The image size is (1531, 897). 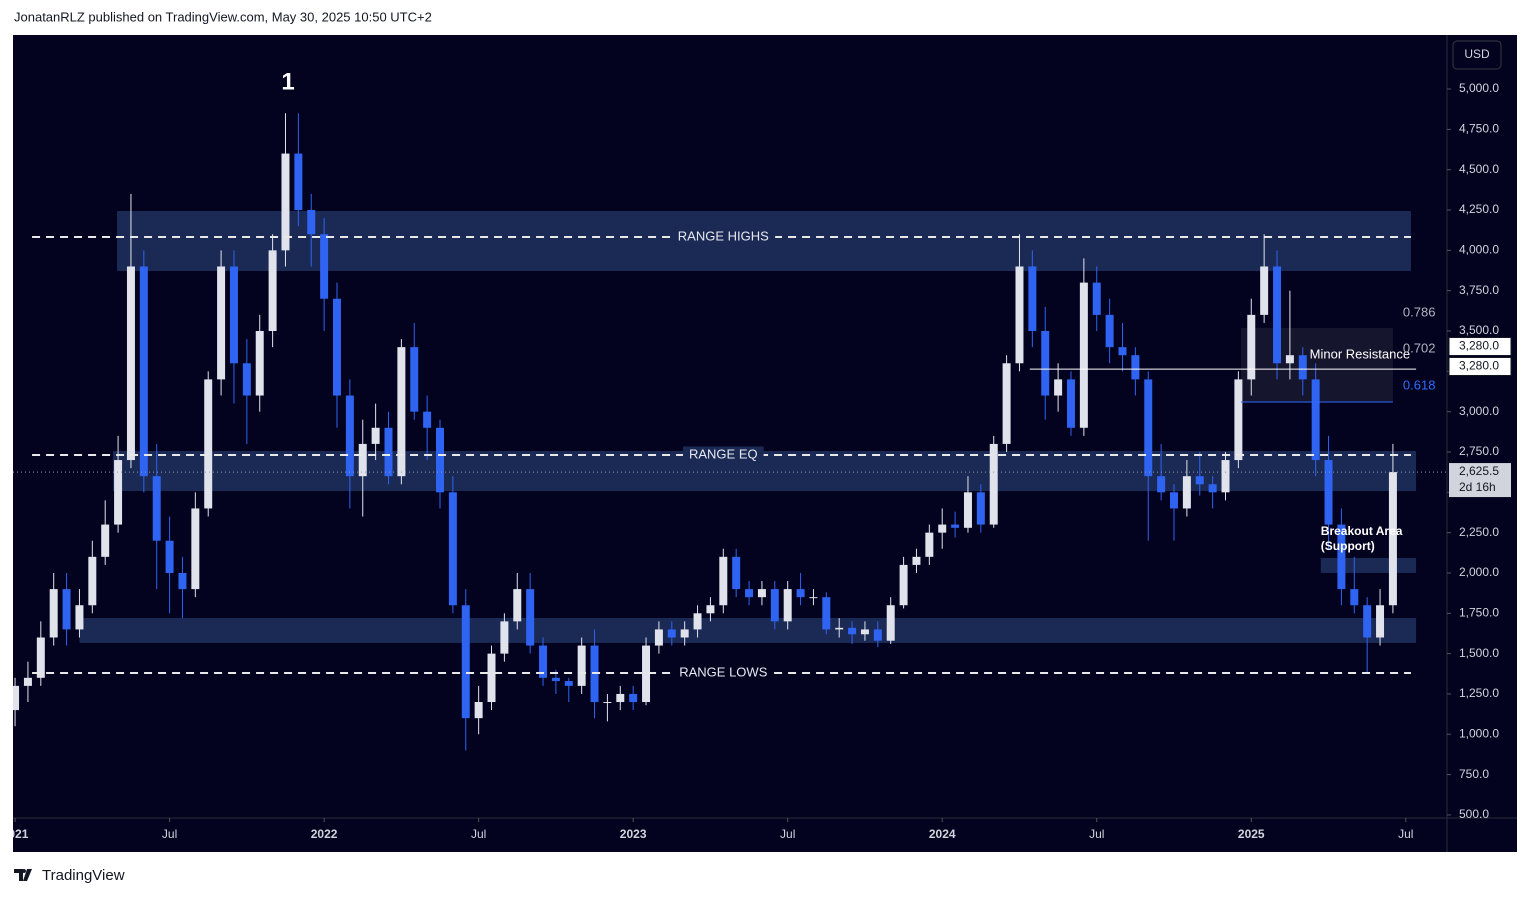 What do you see at coordinates (1479, 209) in the screenshot?
I see `y-tick-label: 4,250.0` at bounding box center [1479, 209].